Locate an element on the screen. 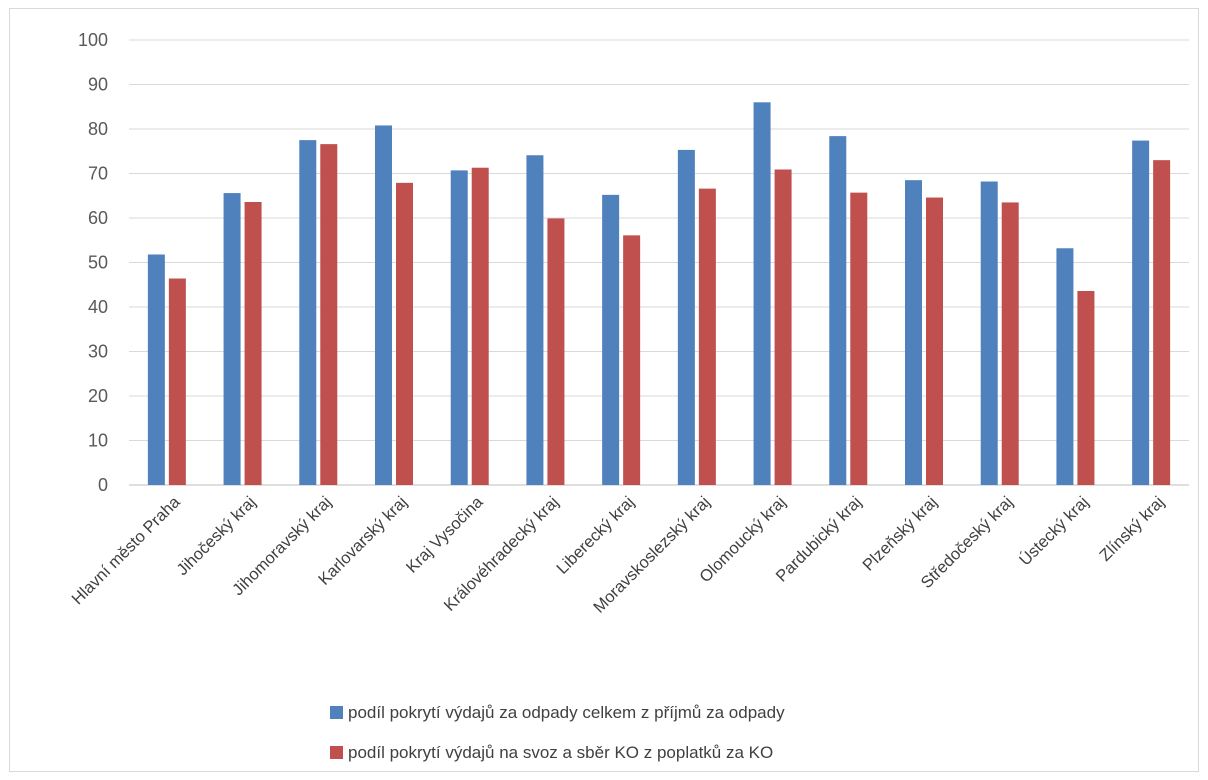 This screenshot has width=1208, height=780. x-category-label: Plzeňský kraj is located at coordinates (899, 533).